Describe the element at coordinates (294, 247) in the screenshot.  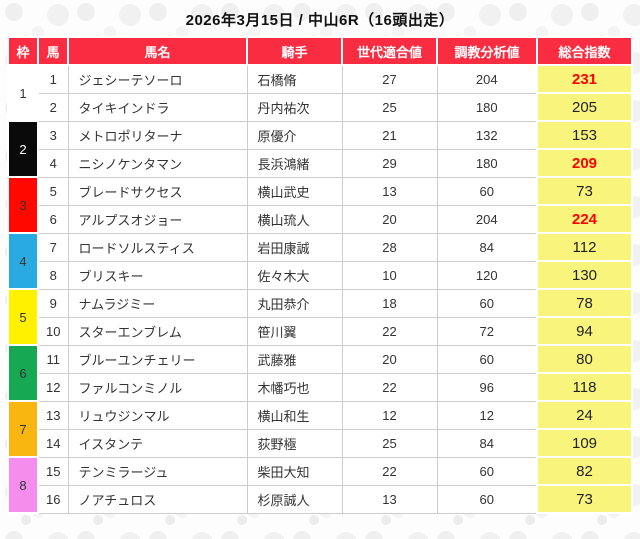
I see `jockey-name: 岩田康誠` at that location.